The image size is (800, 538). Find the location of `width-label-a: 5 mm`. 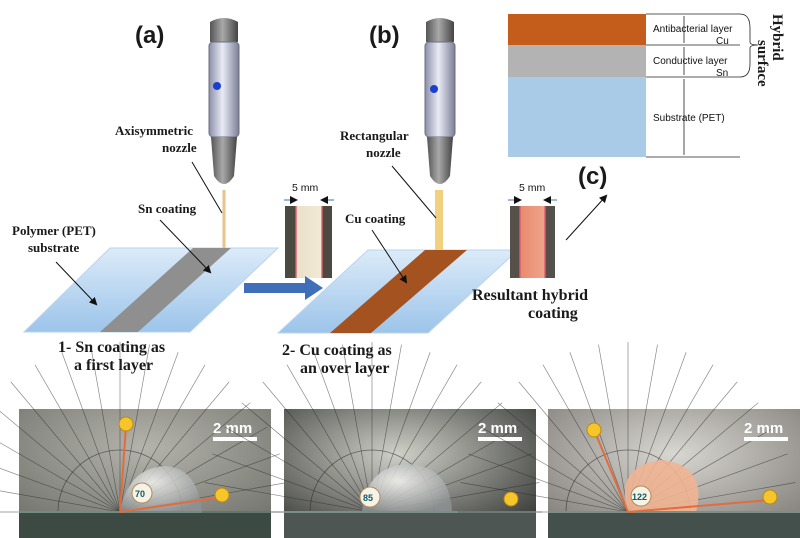

width-label-a: 5 mm is located at coordinates (305, 188).